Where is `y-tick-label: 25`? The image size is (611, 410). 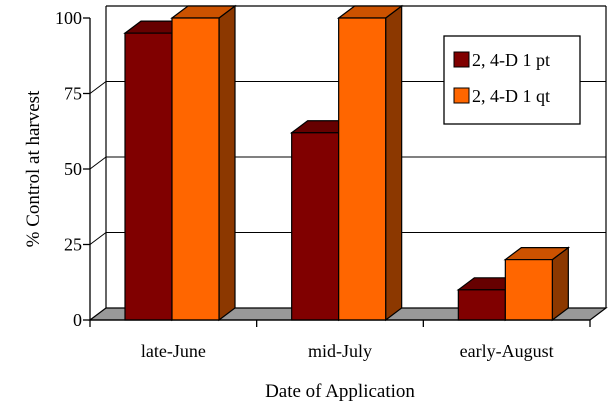 y-tick-label: 25 is located at coordinates (73, 245).